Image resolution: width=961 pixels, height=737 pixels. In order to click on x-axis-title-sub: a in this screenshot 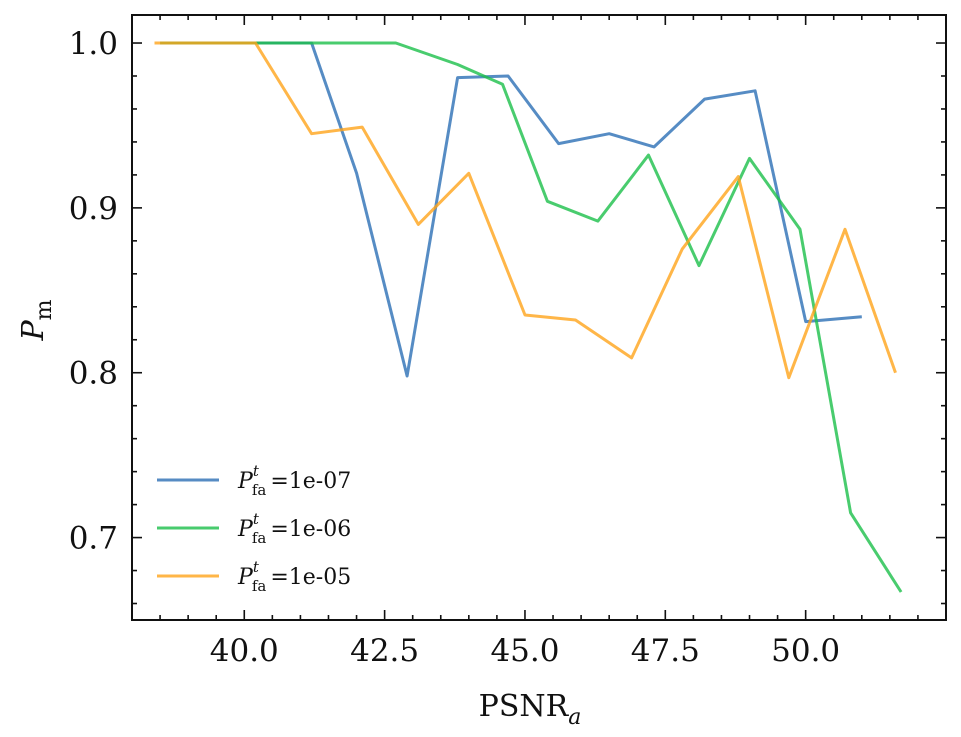, I will do `click(574, 717)`.